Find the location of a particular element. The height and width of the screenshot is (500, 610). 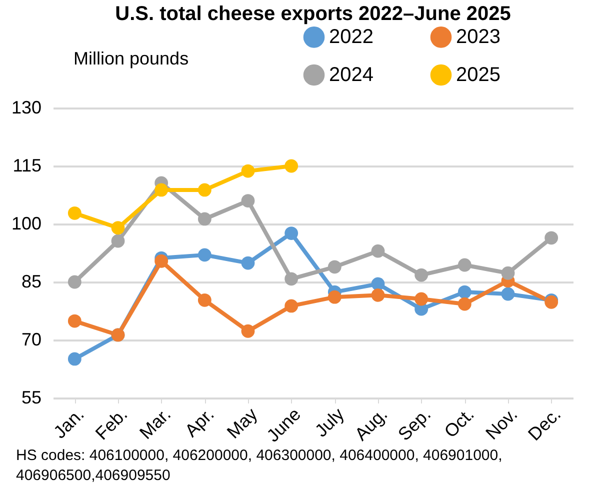

y-tick-label: 85 is located at coordinates (31, 282).